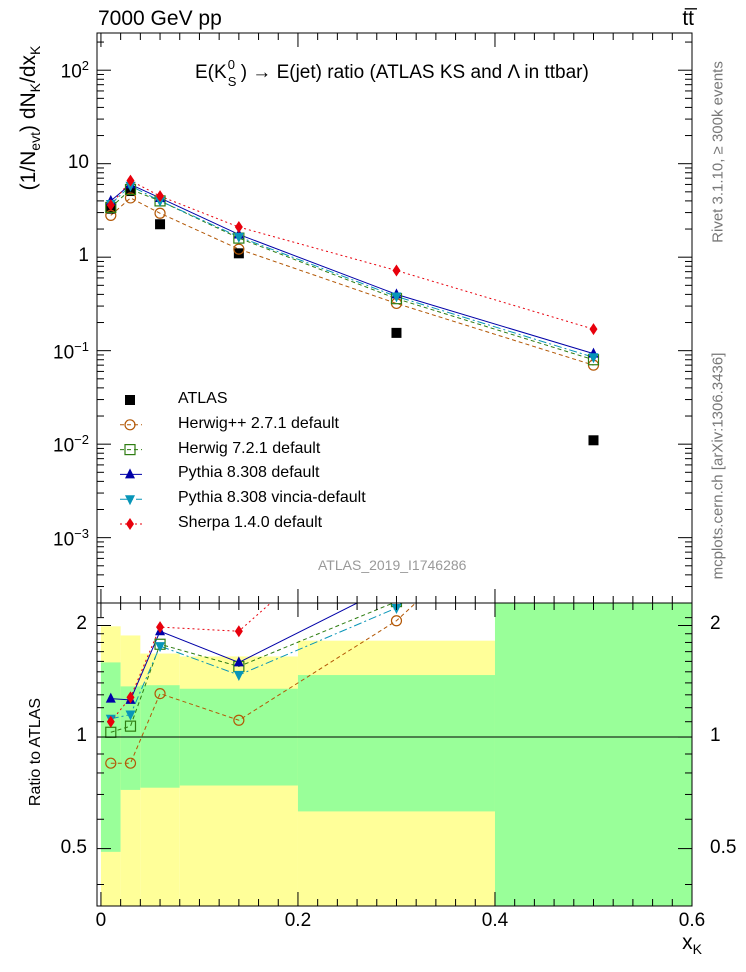  Describe the element at coordinates (35, 87) in the screenshot. I see `ylabel-b-sub: K` at that location.